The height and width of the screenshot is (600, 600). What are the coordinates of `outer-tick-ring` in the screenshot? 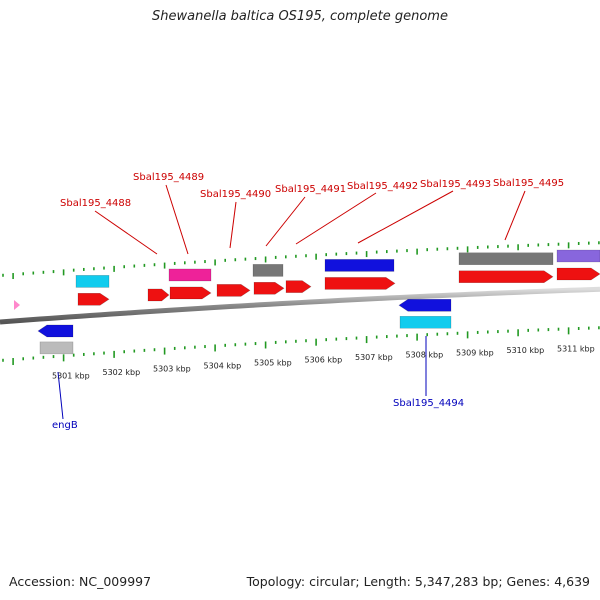 It's located at (301, 260).